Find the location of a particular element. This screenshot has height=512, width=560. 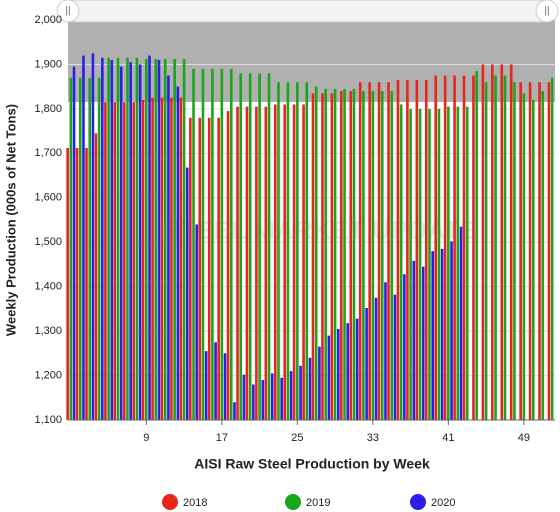

y-tick-label: 1,500 is located at coordinates (48, 242).